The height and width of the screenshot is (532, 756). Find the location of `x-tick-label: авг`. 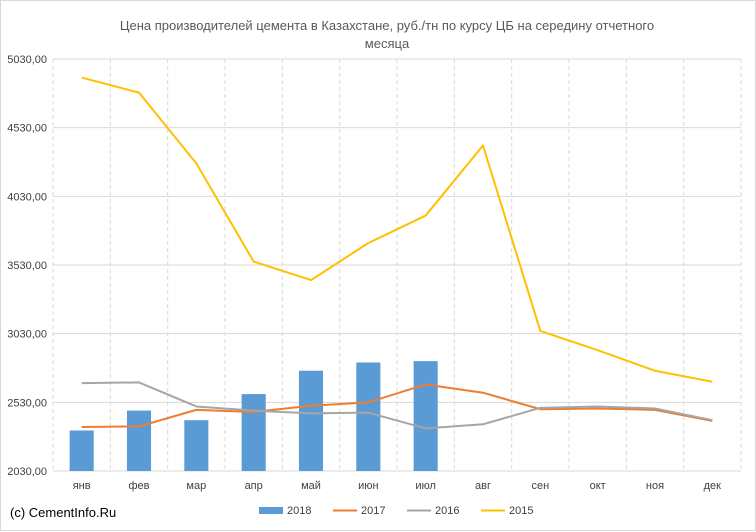

x-tick-label: авг is located at coordinates (483, 486).